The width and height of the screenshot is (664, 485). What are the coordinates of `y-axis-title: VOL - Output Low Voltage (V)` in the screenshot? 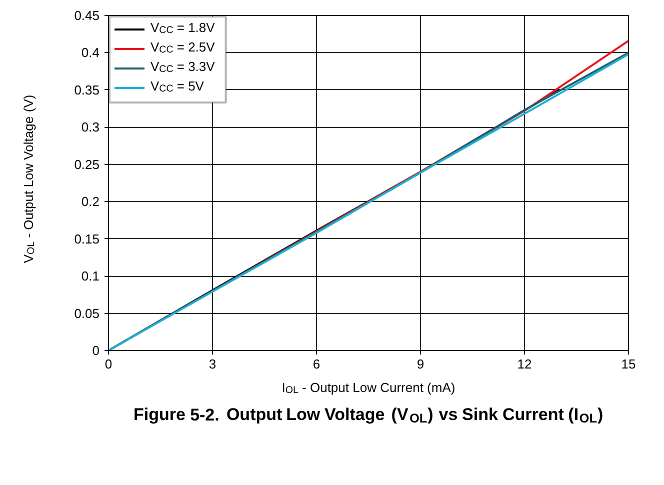 It's located at (29, 179).